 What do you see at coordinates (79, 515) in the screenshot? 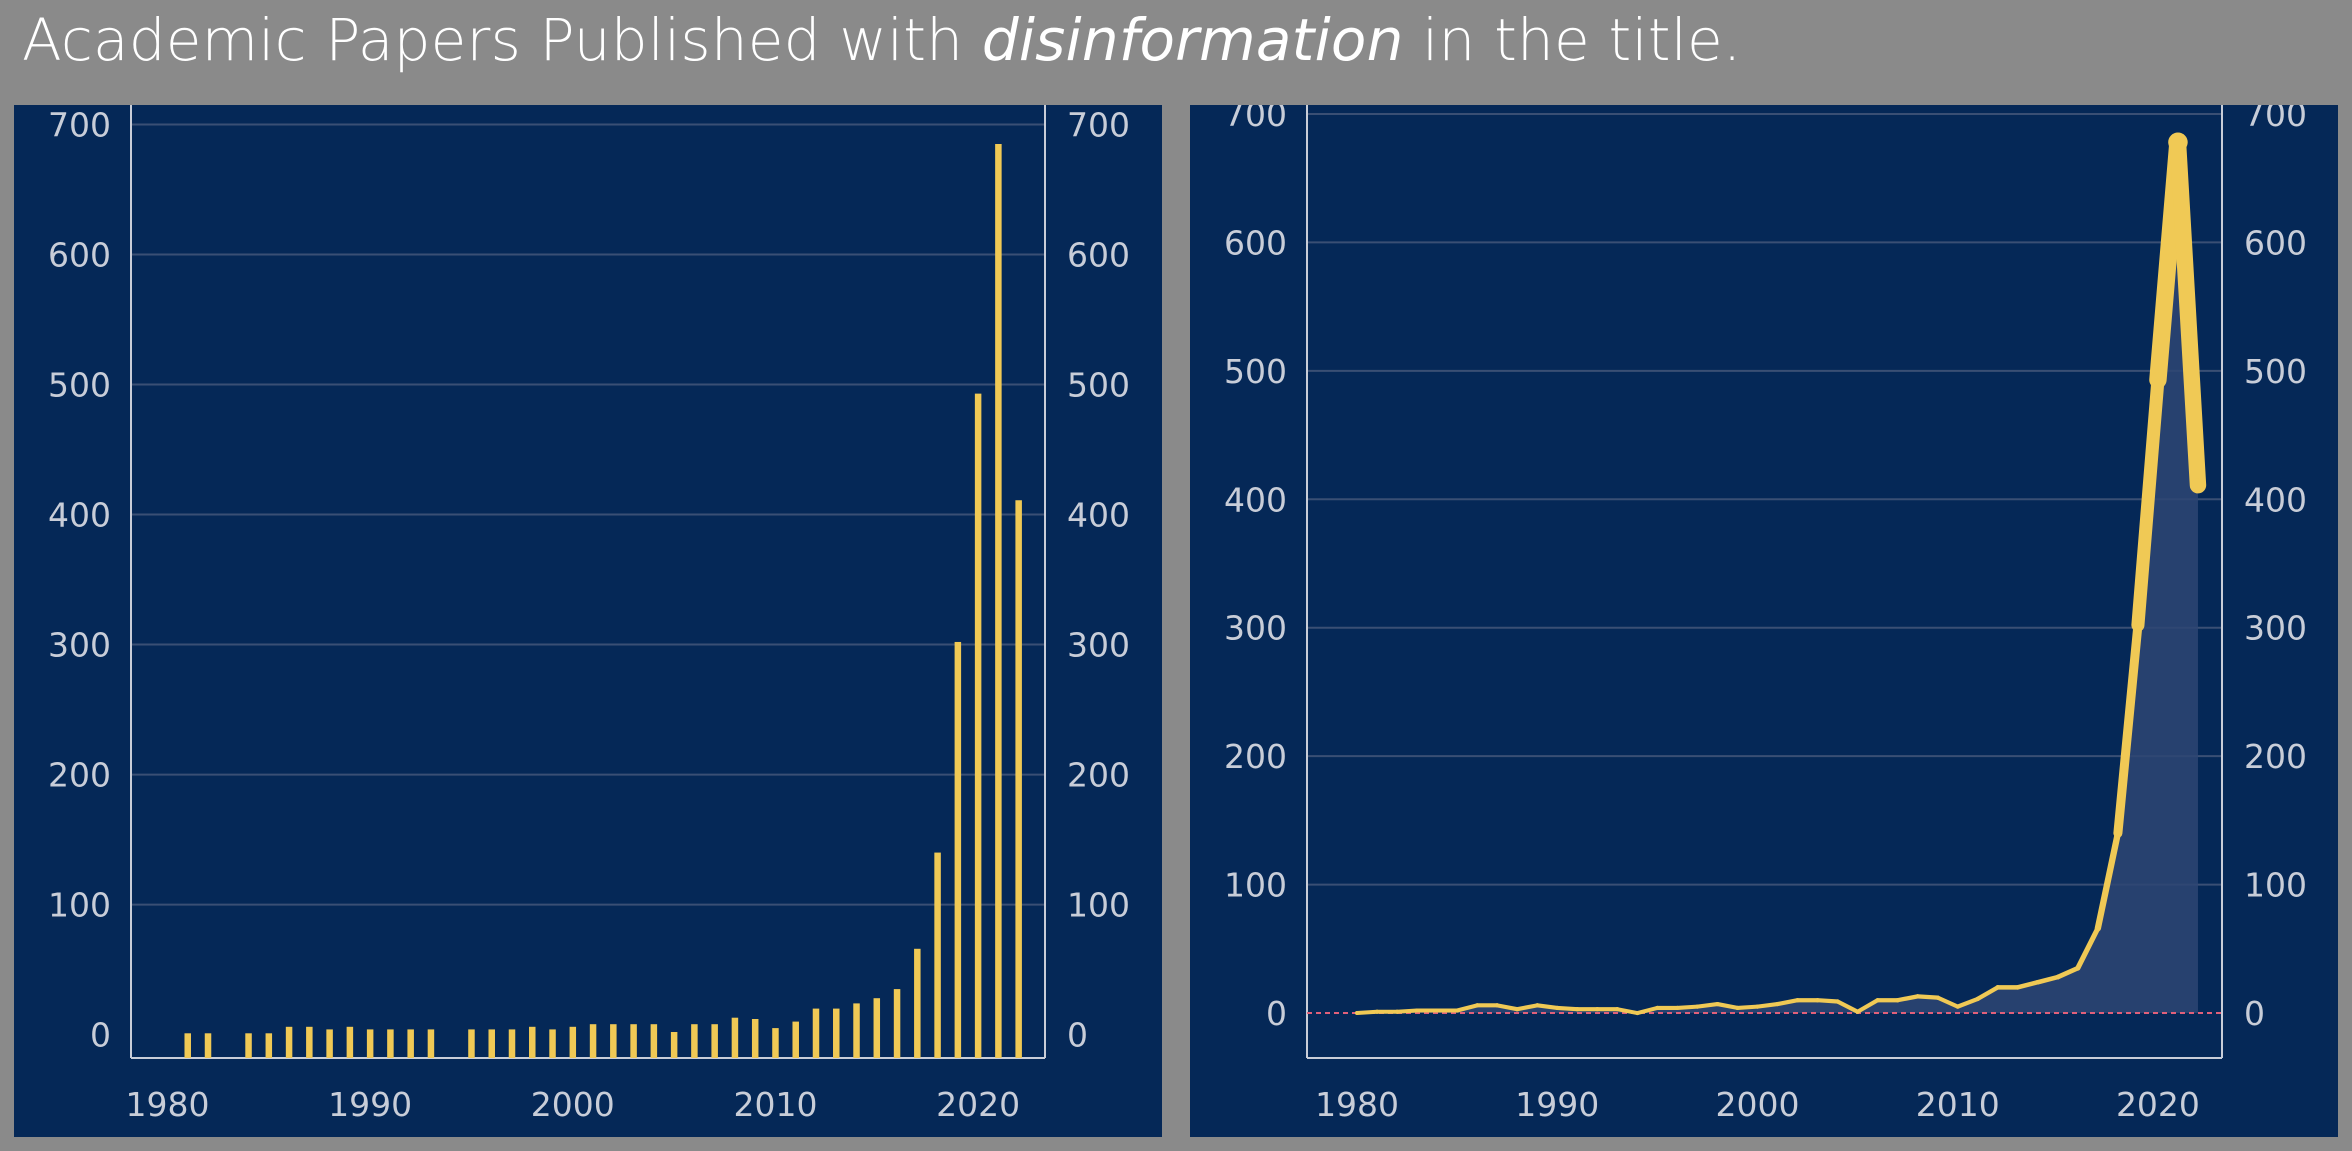
I see `y-tick-label-left: 400` at bounding box center [79, 515].